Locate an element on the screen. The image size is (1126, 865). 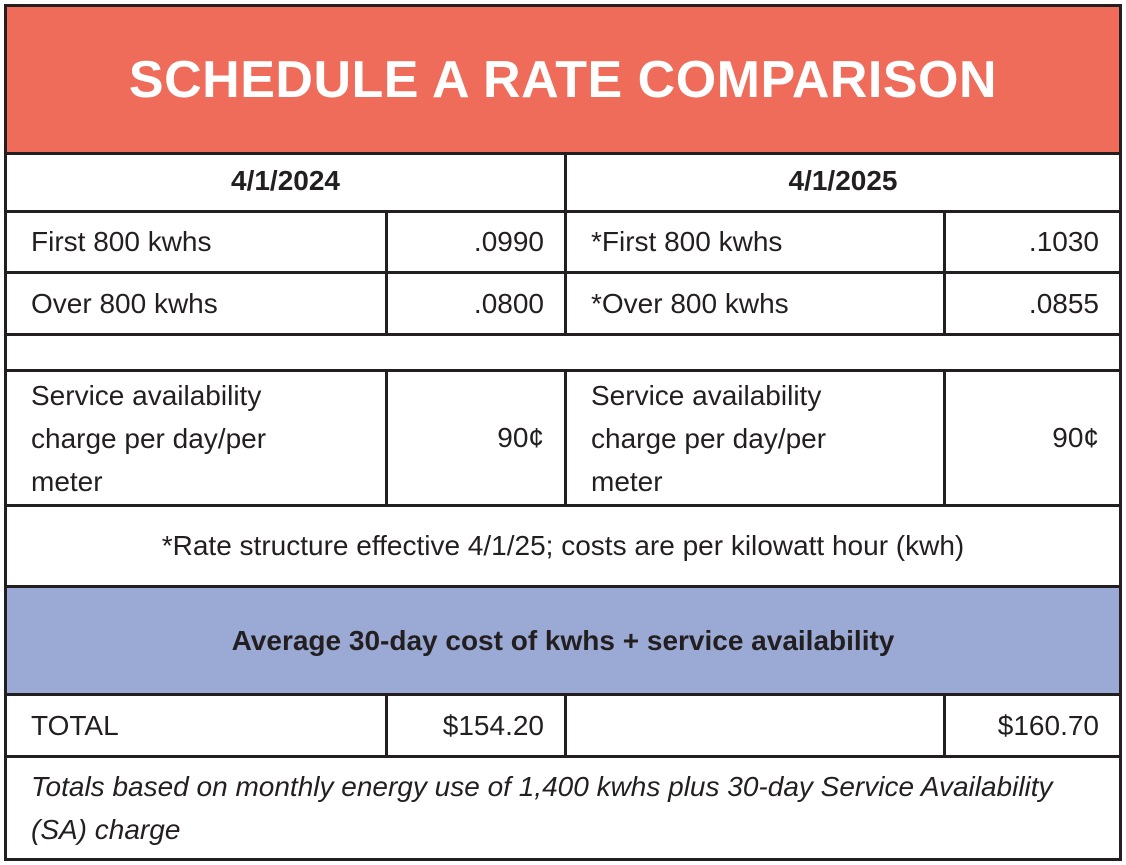
column-header-2025: 4/1/2025 is located at coordinates (843, 180).